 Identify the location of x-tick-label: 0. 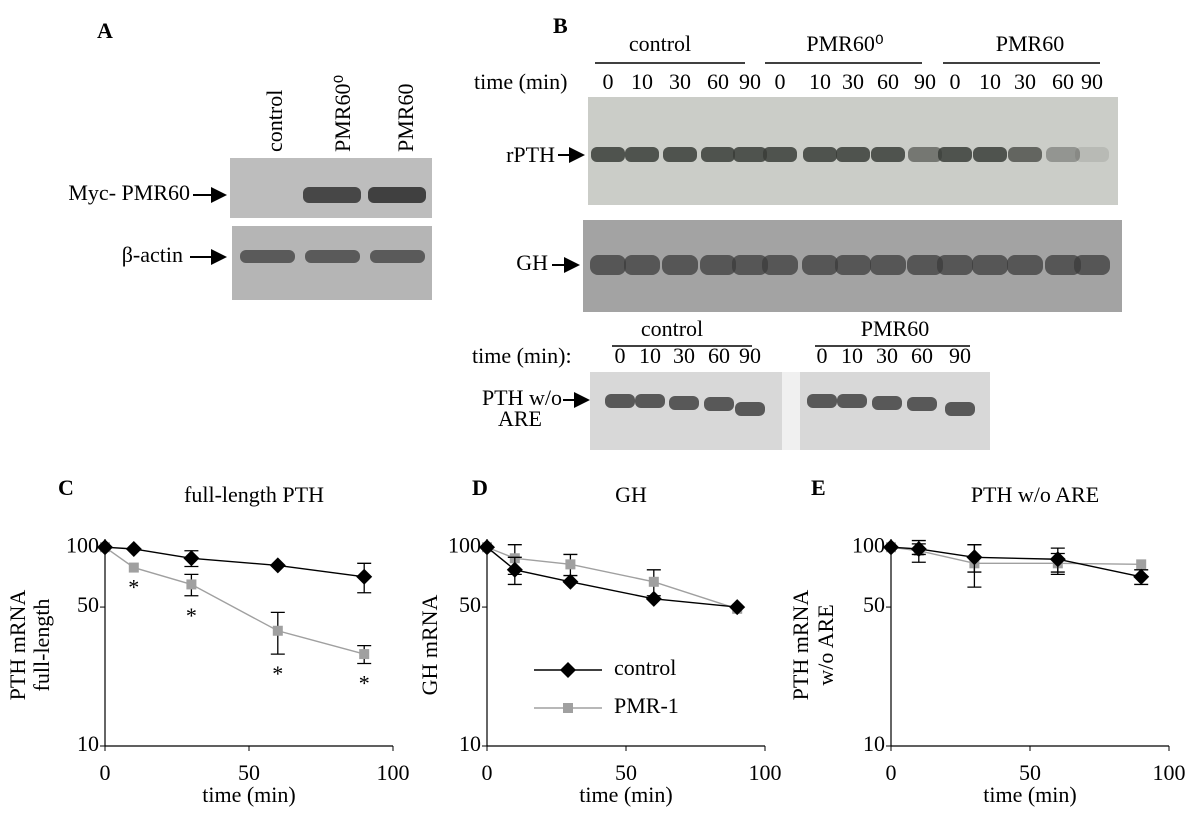
(487, 772).